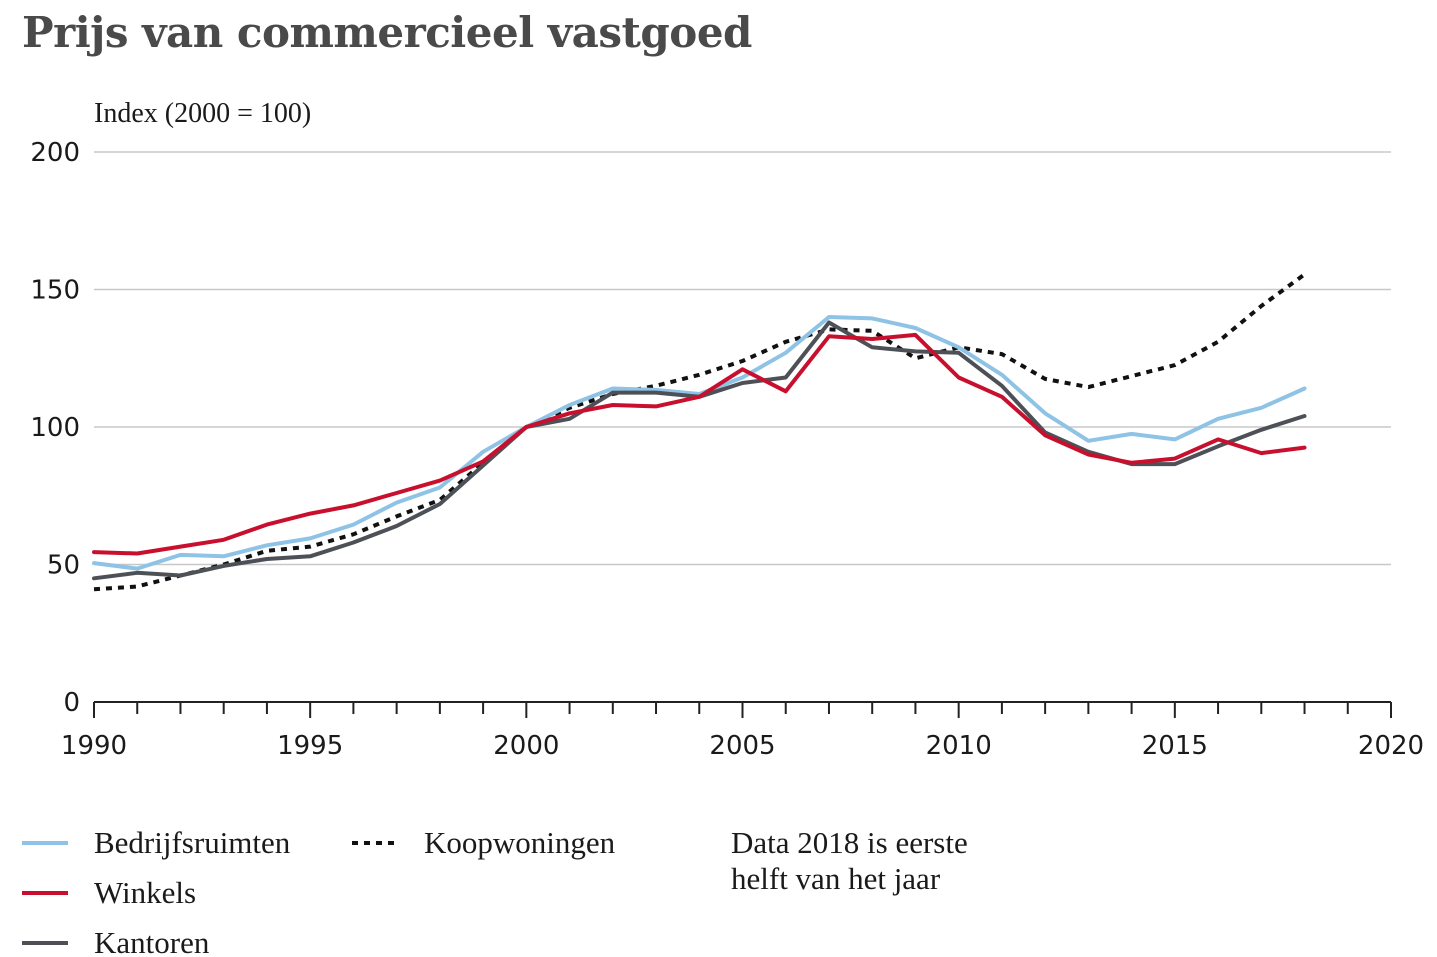  Describe the element at coordinates (526, 746) in the screenshot. I see `x-tick-label: 2000` at that location.